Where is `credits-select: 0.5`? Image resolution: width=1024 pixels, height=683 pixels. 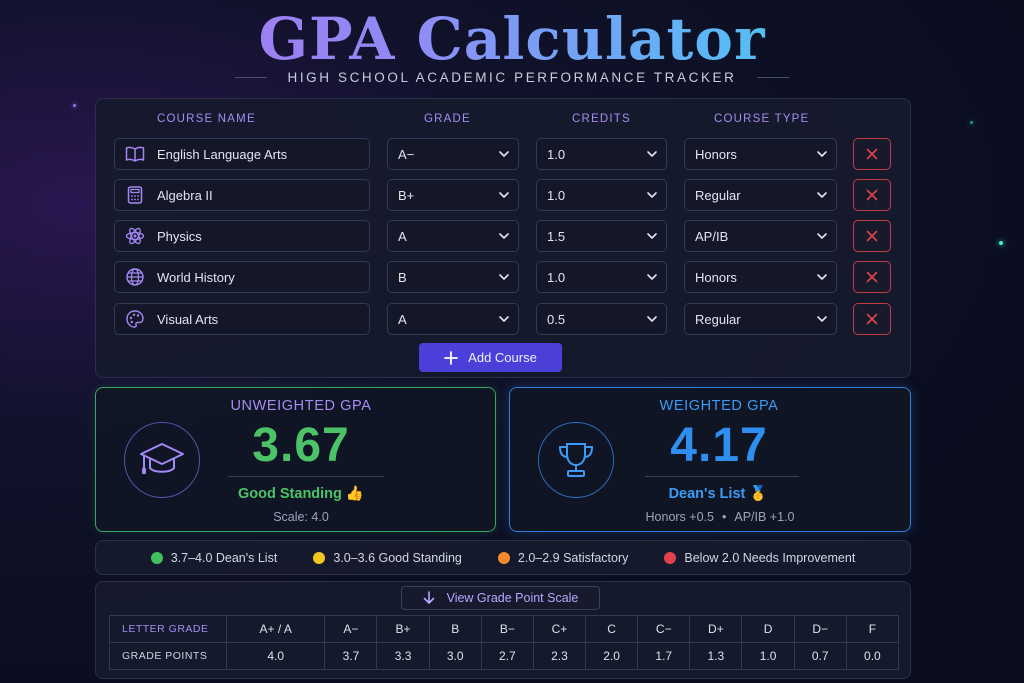 credits-select: 0.5 is located at coordinates (601, 319).